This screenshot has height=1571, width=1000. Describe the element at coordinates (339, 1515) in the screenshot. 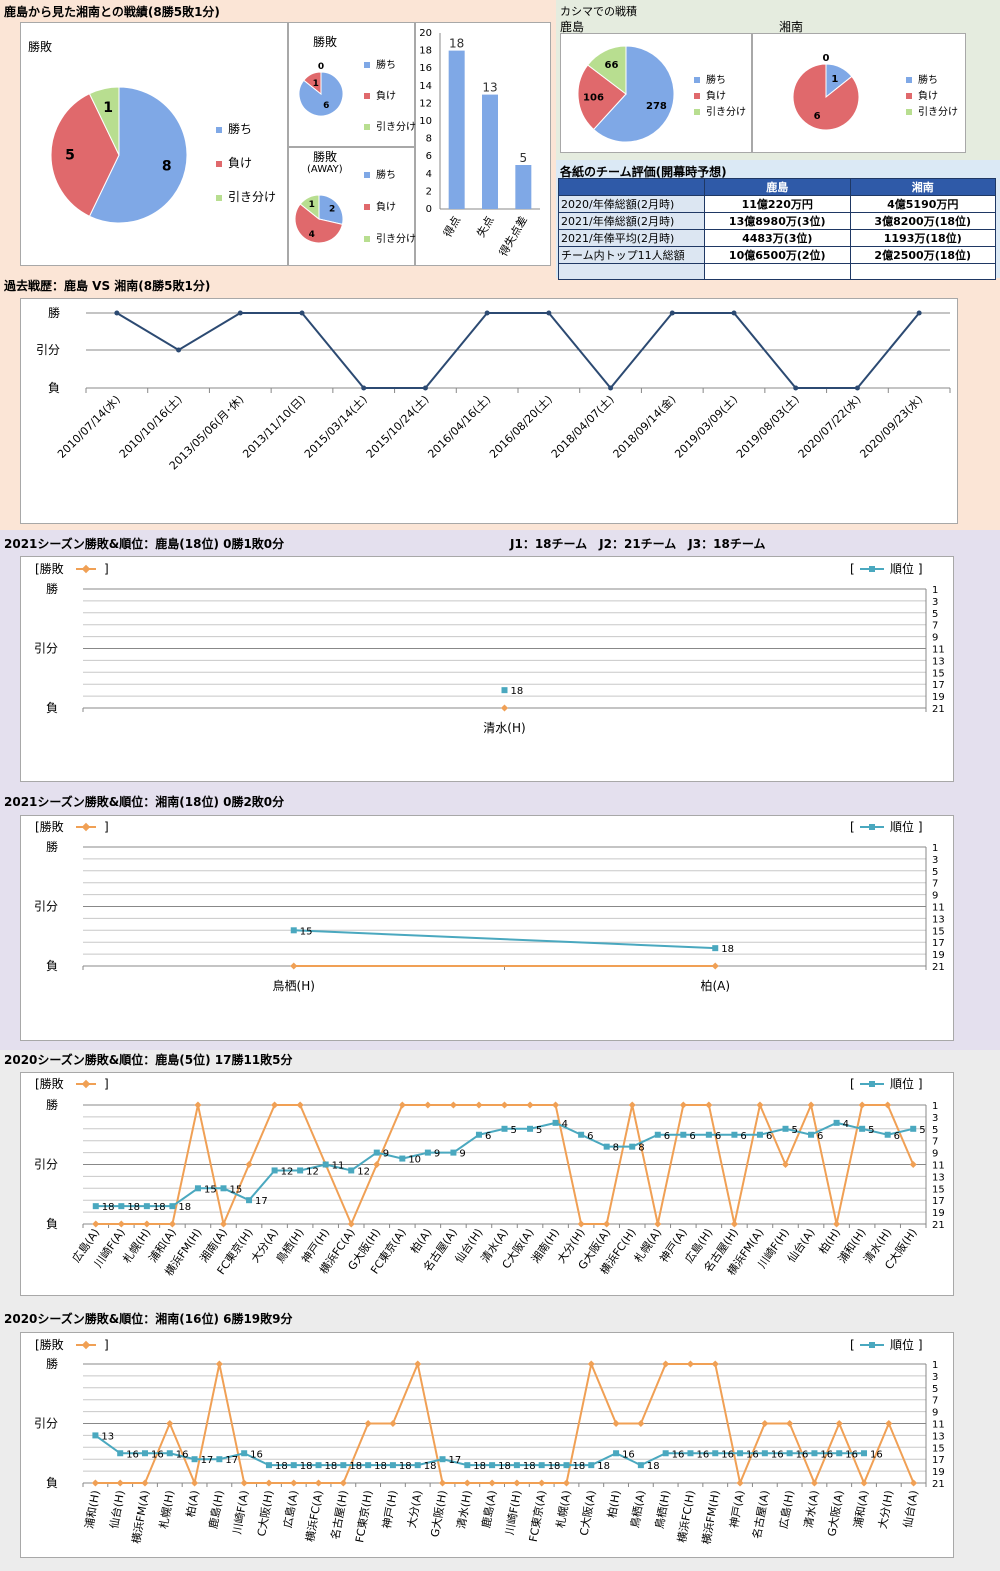

I see `x-tick-label: 名古屋(H)` at that location.